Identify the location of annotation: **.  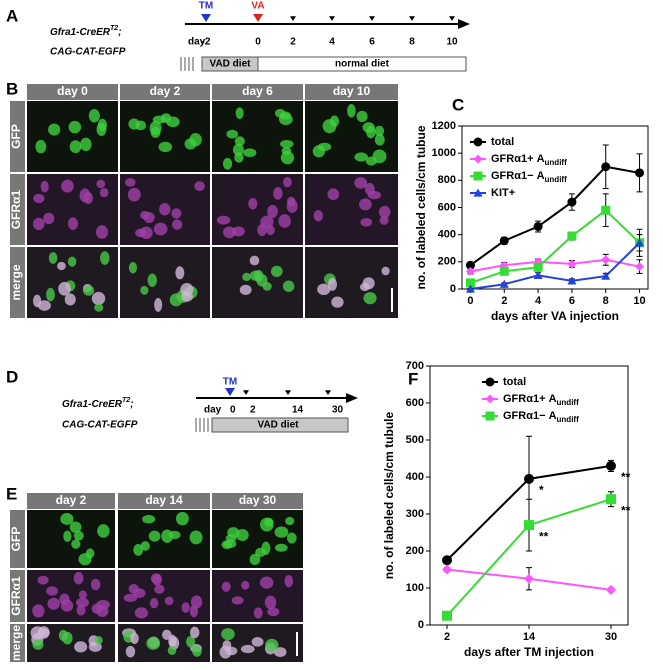
(544, 536).